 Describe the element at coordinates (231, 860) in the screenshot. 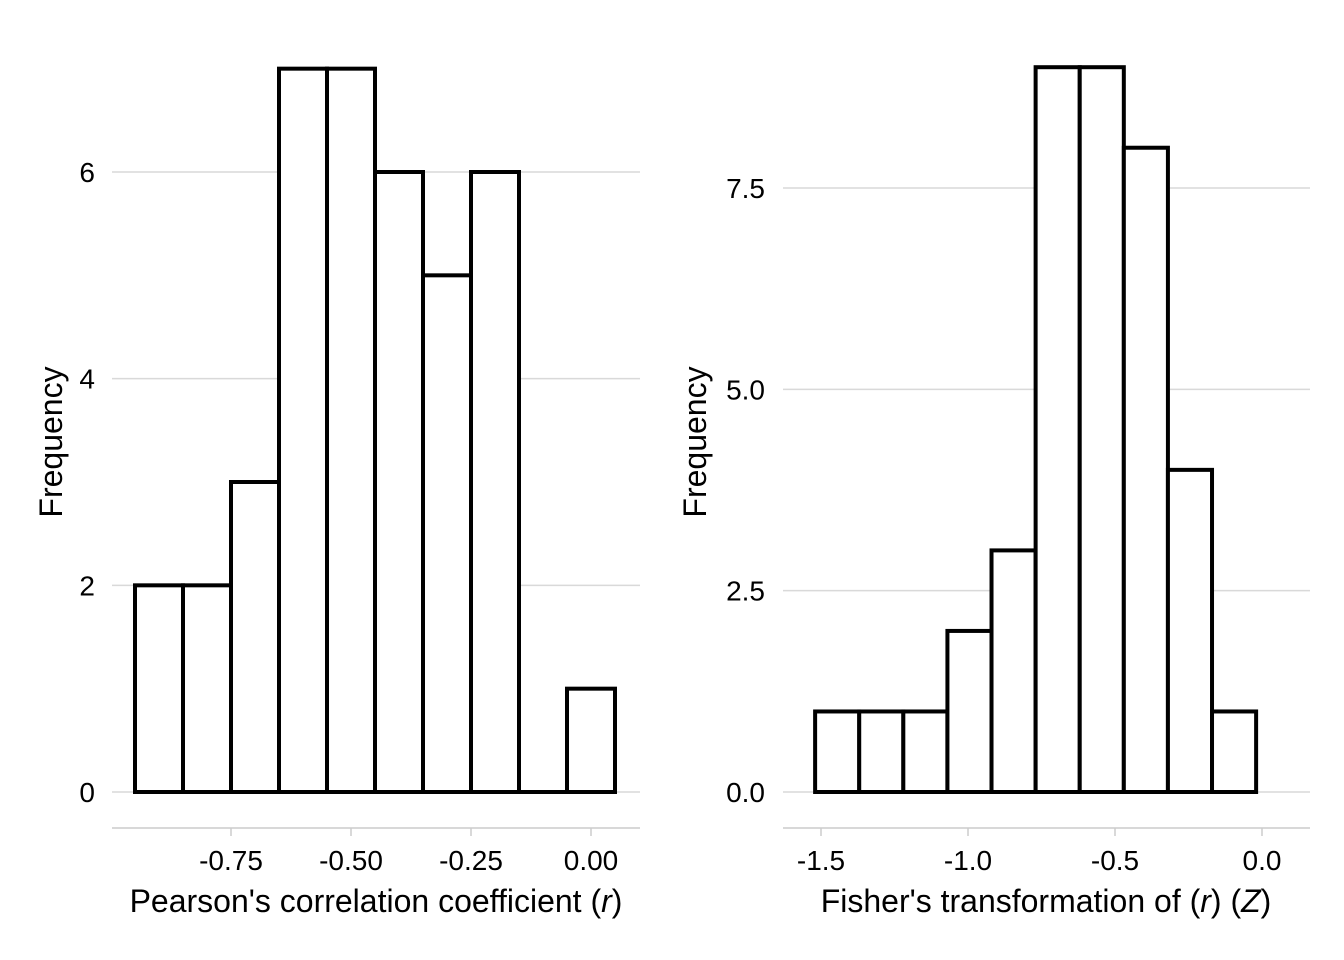

I see `x-tick-label: -0.75` at that location.